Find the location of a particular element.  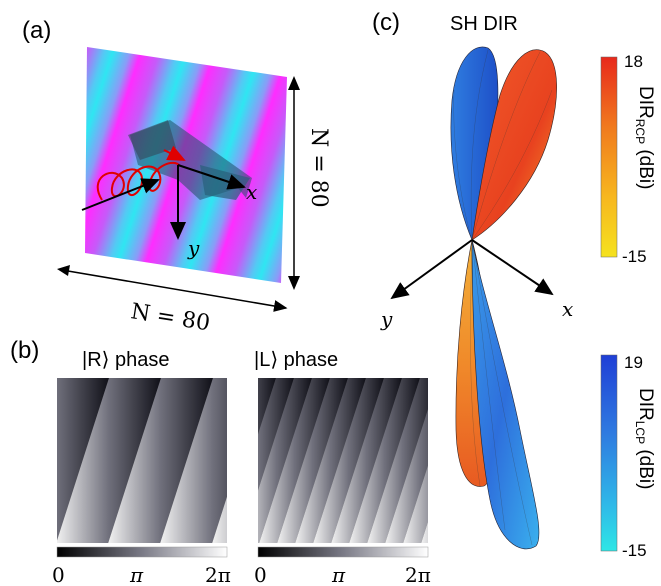

l-phase-title: |L⟩ phase is located at coordinates (296, 360).